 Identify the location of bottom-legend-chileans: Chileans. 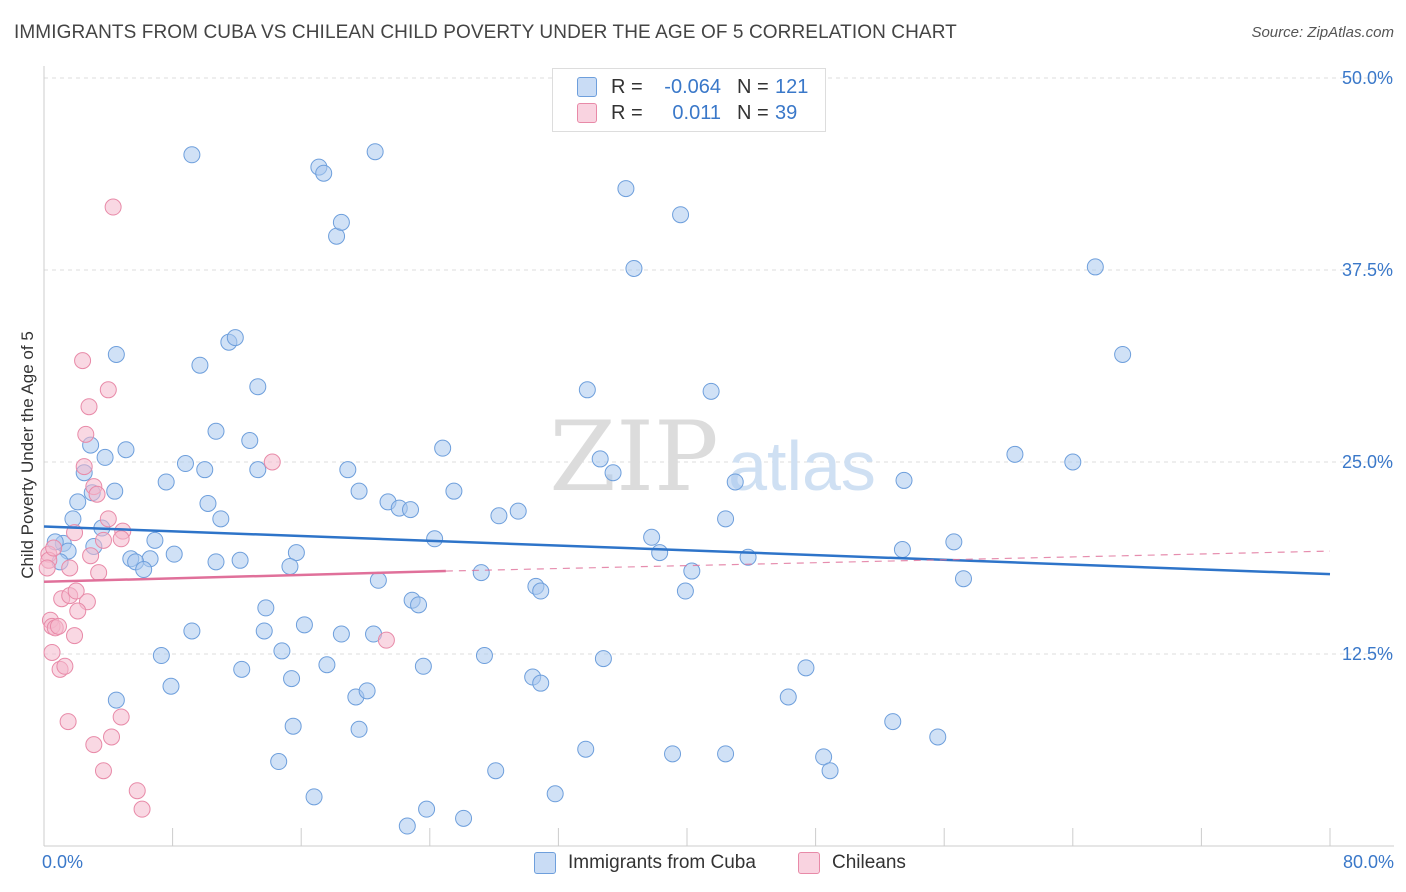
(852, 863).